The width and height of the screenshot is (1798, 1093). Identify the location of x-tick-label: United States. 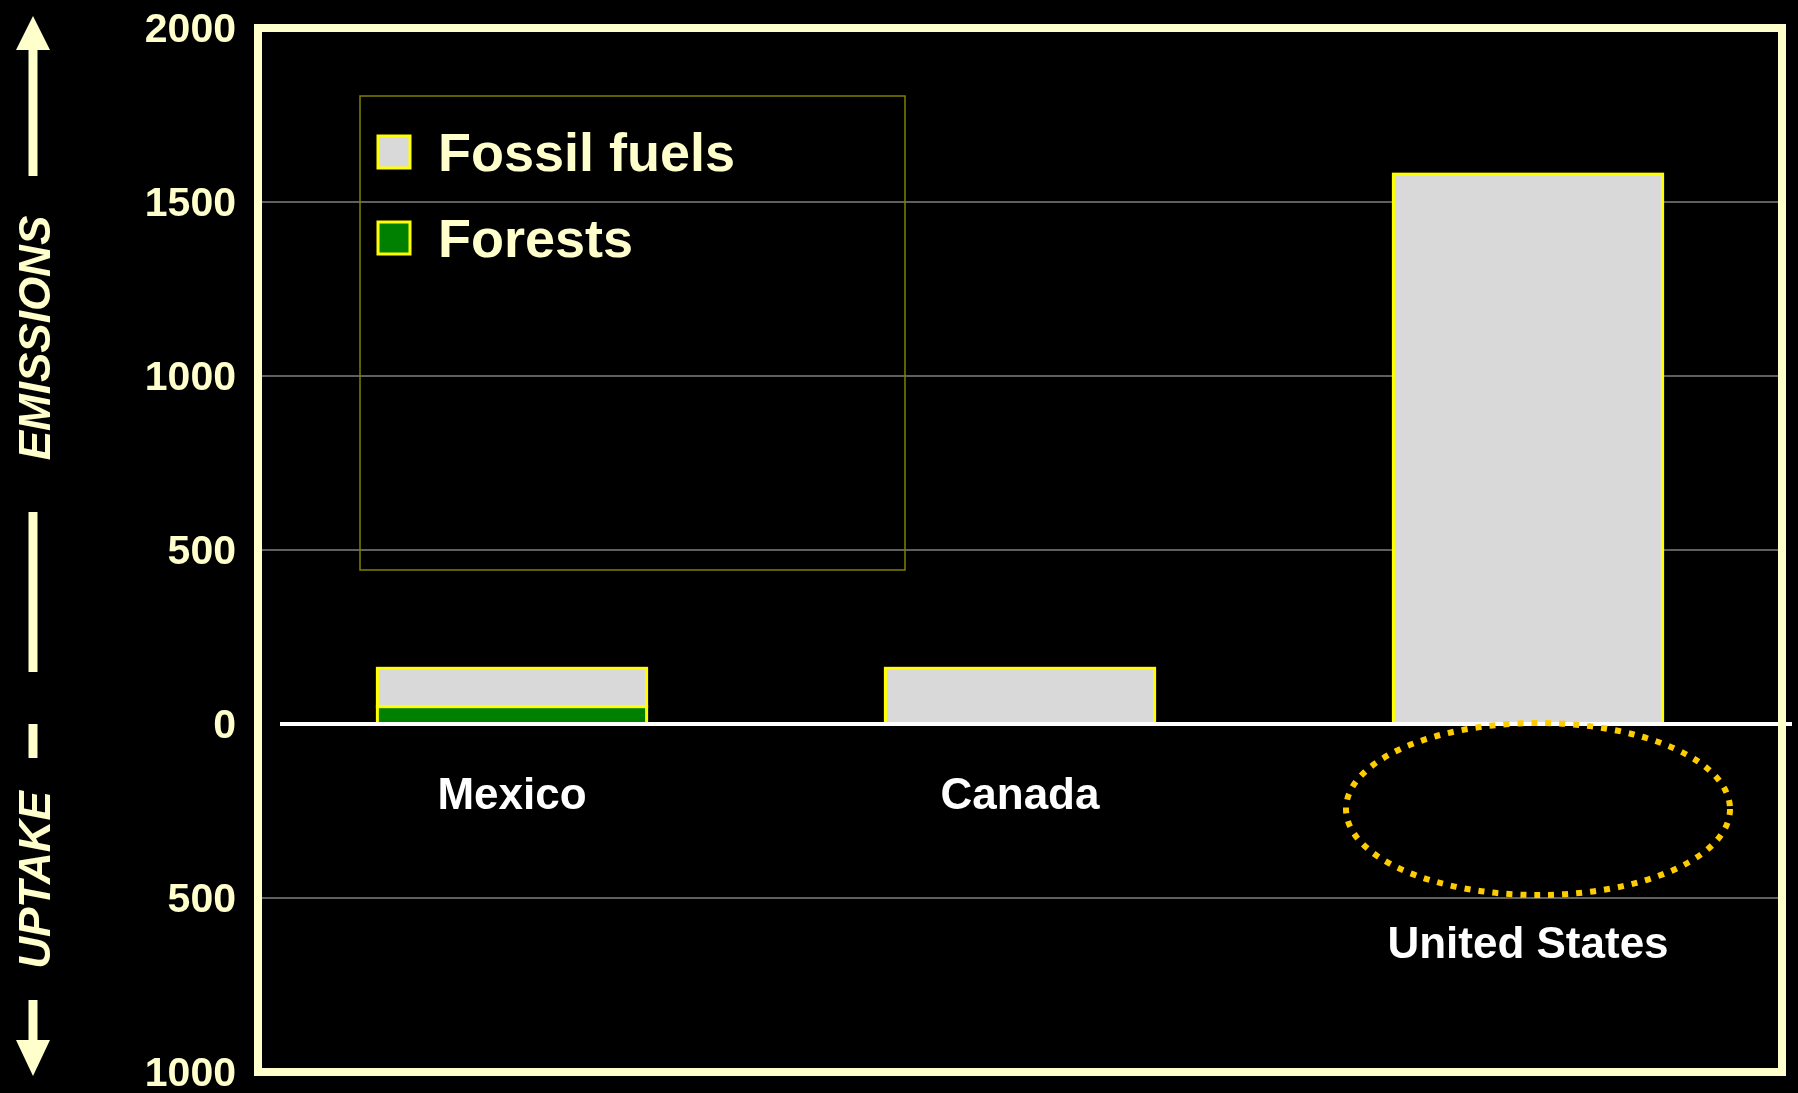
(1528, 943).